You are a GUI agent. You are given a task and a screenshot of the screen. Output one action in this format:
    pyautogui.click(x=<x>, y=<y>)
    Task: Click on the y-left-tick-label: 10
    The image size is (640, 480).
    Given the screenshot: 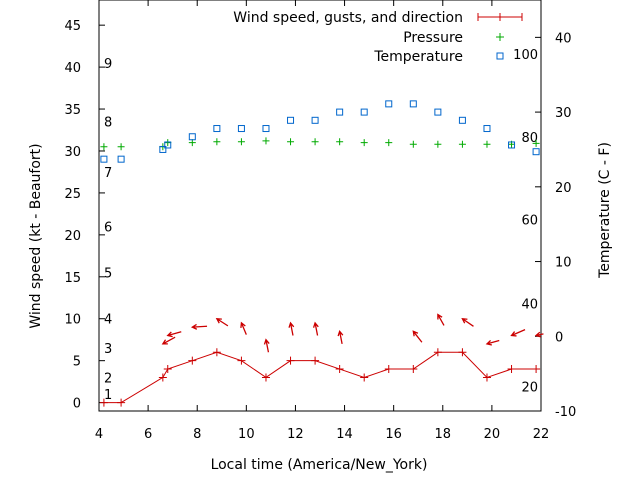 What is the action you would take?
    pyautogui.click(x=72, y=320)
    